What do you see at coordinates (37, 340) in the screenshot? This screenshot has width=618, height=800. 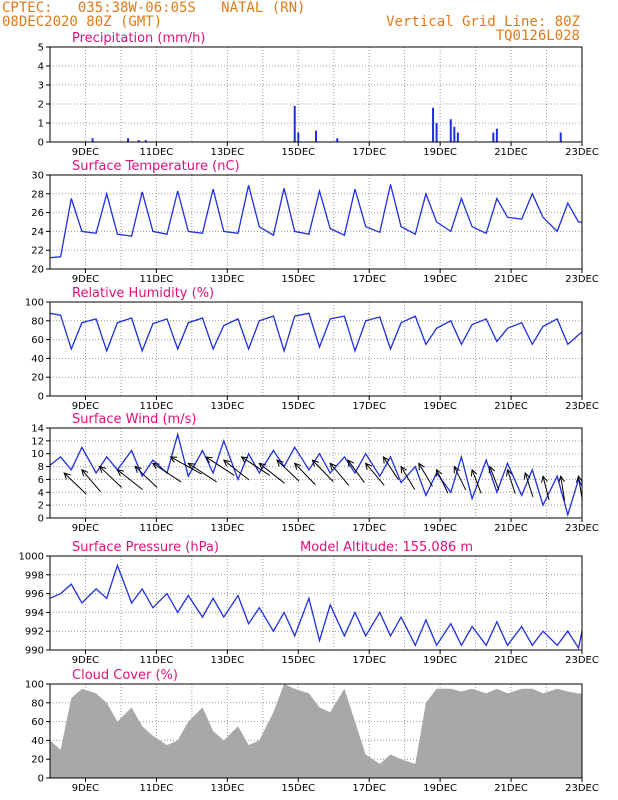 I see `humidity-ytick-label: 60` at bounding box center [37, 340].